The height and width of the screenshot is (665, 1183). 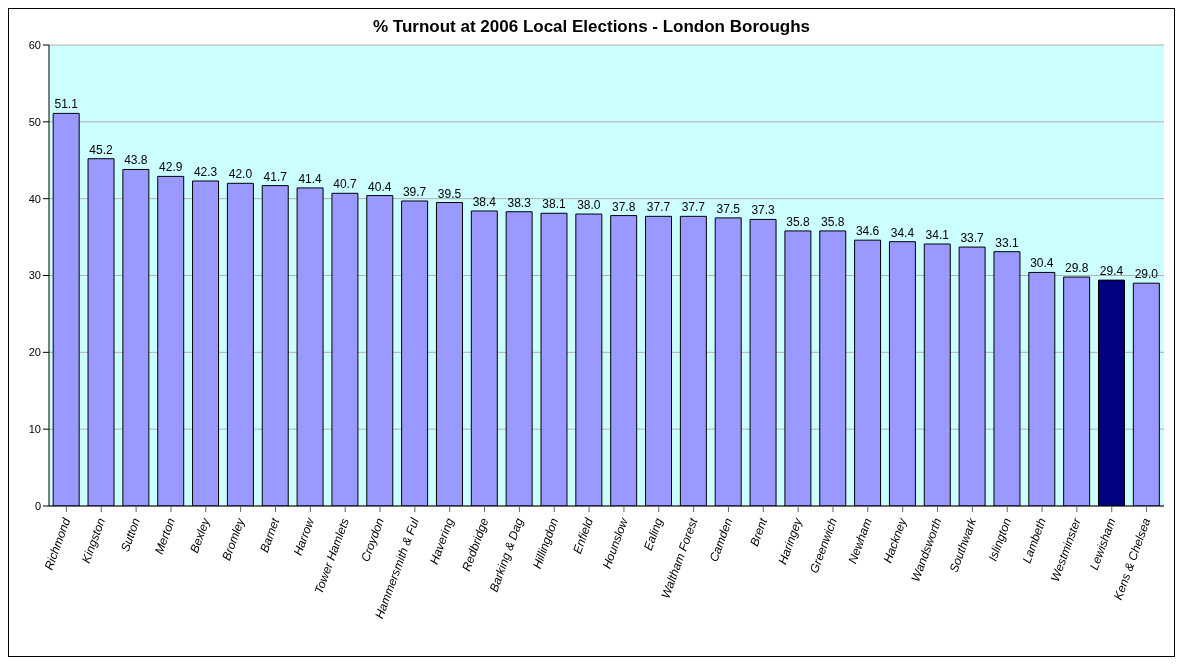 What do you see at coordinates (34, 44) in the screenshot?
I see `y-tick-label: 60` at bounding box center [34, 44].